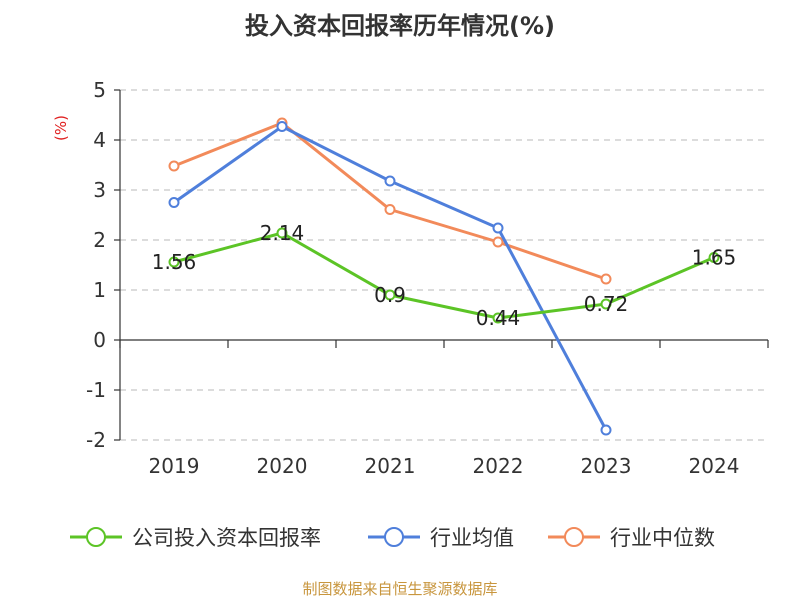  Describe the element at coordinates (96, 440) in the screenshot. I see `y-tick-label: -2` at that location.